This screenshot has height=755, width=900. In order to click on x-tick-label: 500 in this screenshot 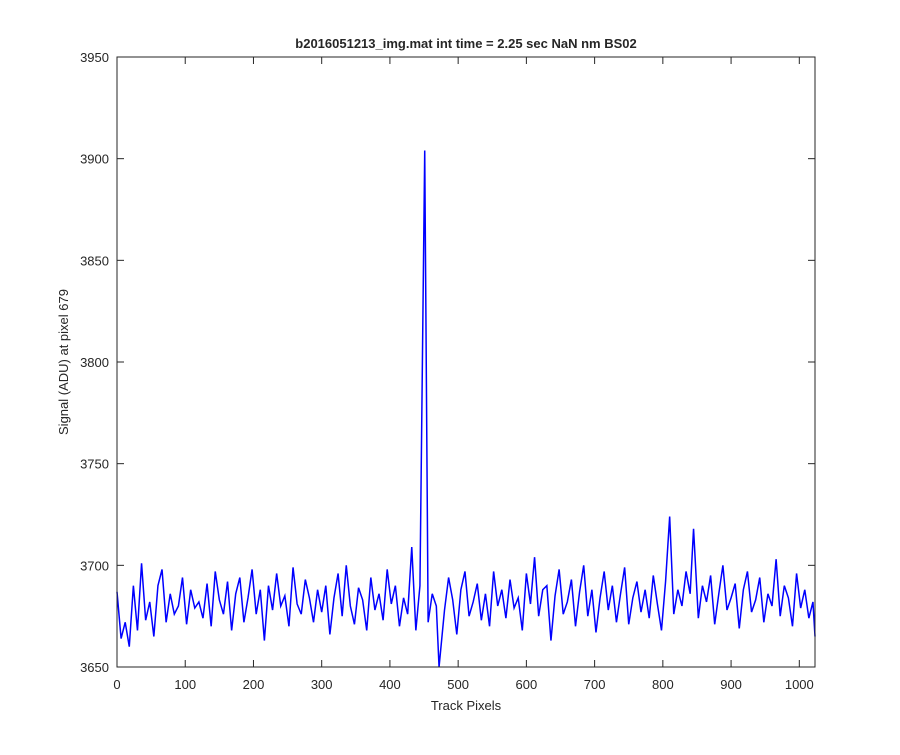, I will do `click(458, 684)`.